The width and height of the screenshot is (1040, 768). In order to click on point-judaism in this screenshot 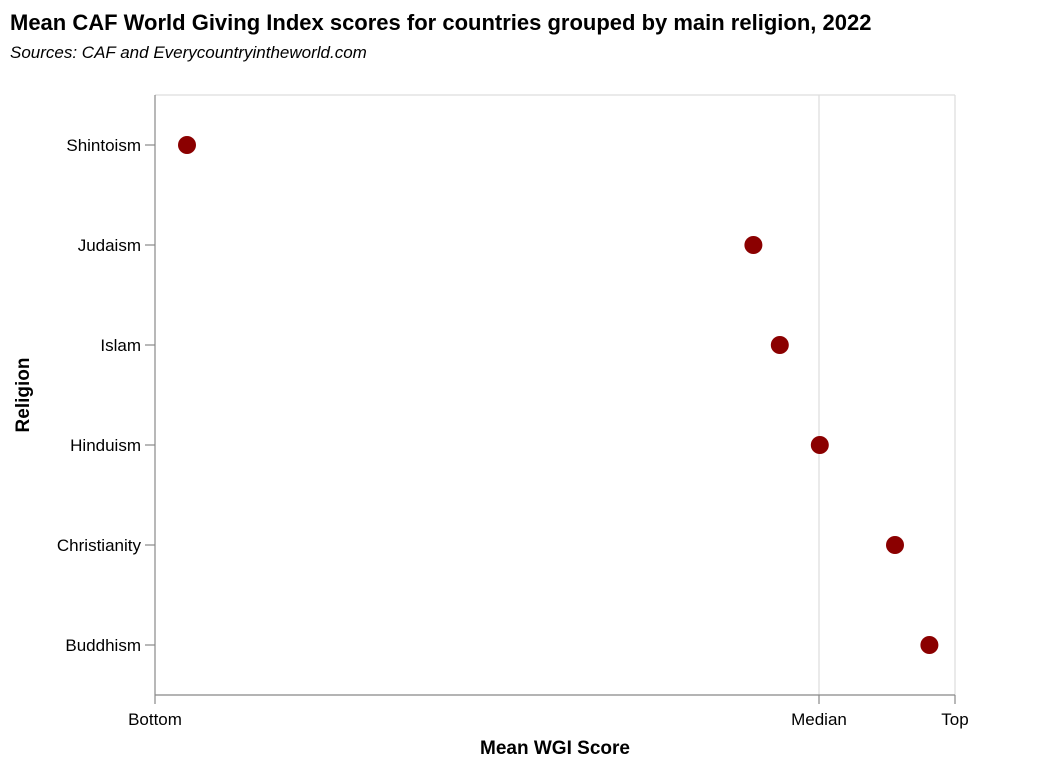, I will do `click(753, 245)`.